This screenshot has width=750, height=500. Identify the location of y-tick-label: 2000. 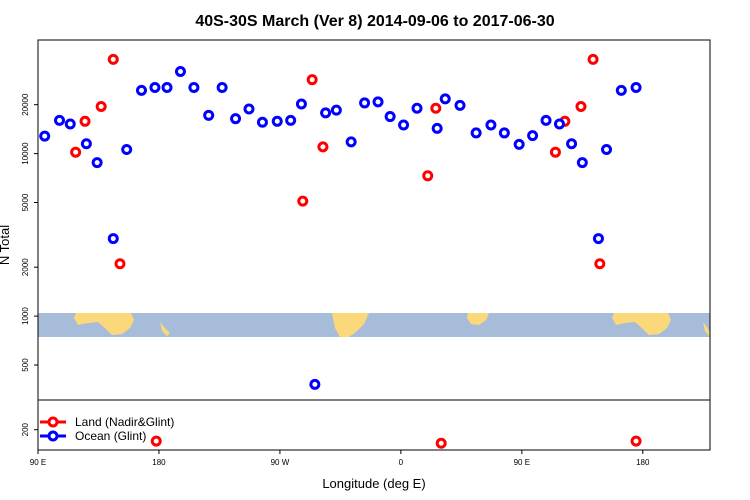
(25, 267).